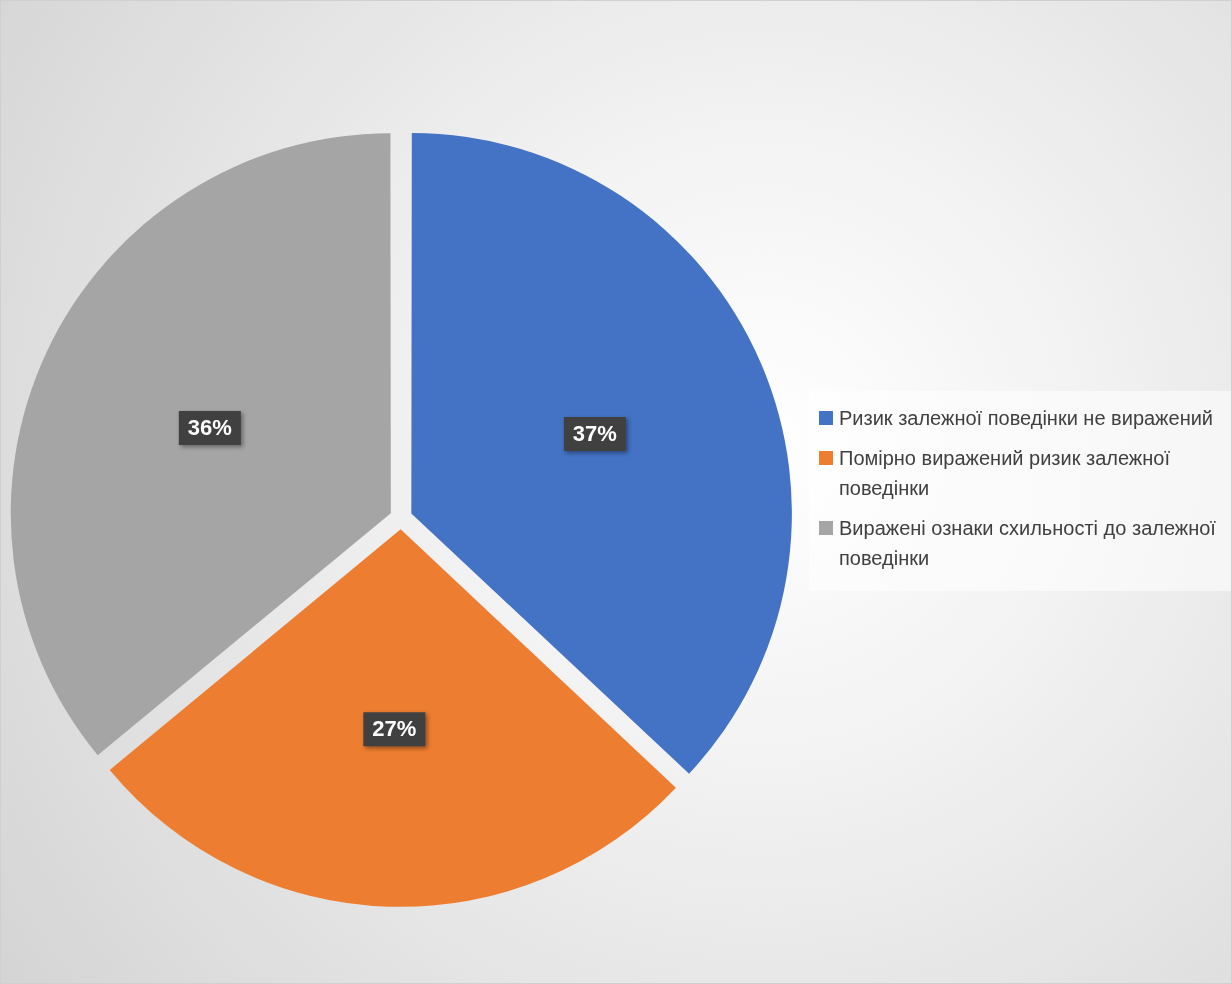 Image resolution: width=1232 pixels, height=984 pixels. What do you see at coordinates (1005, 473) in the screenshot?
I see `legend-label: Помірно виражений ризик залежної поведінки` at bounding box center [1005, 473].